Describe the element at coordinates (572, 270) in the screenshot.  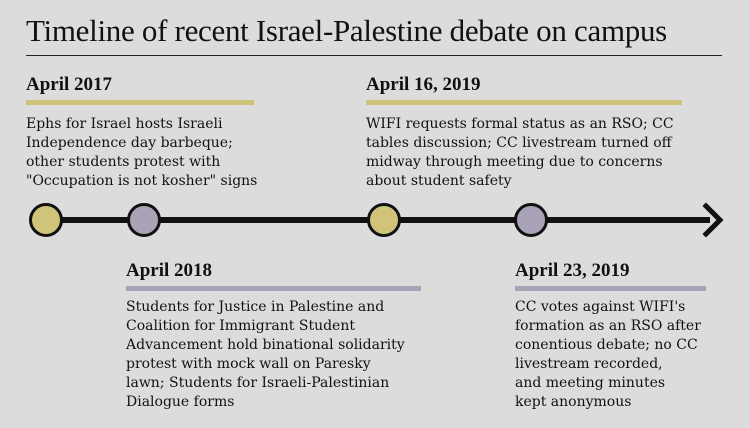
I see `event-date-april-23-2019: April 23, 2019` at that location.